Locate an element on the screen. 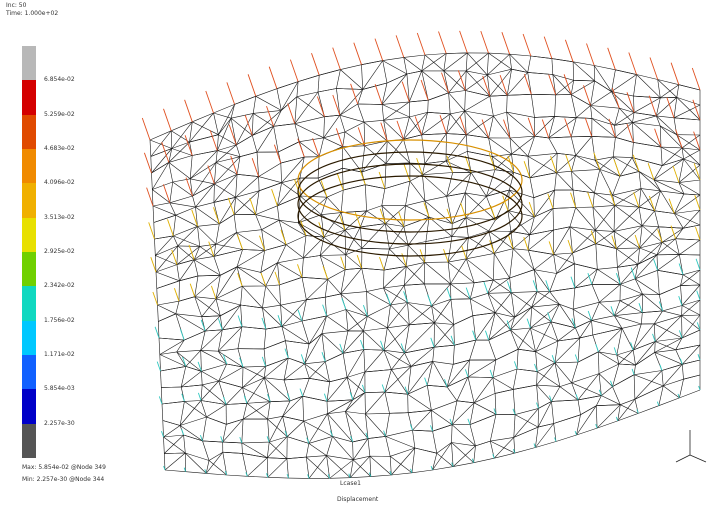 The width and height of the screenshot is (708, 507). time-label: Time: 1.000e+02 is located at coordinates (32, 13).